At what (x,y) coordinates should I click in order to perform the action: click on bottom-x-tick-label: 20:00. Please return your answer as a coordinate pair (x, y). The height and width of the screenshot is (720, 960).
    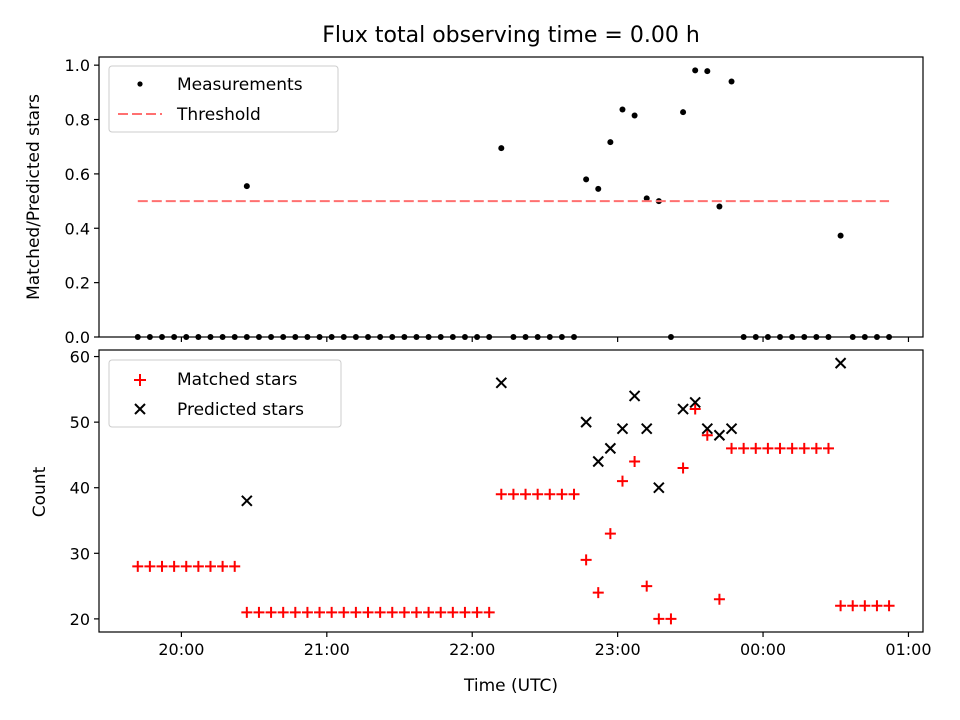
    Looking at the image, I should click on (181, 649).